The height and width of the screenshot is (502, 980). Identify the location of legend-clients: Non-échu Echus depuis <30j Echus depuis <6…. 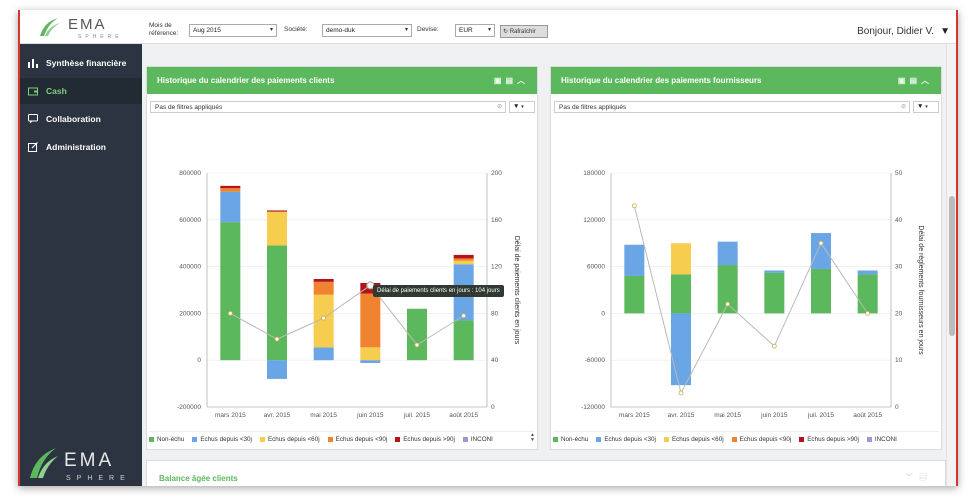
(342, 438).